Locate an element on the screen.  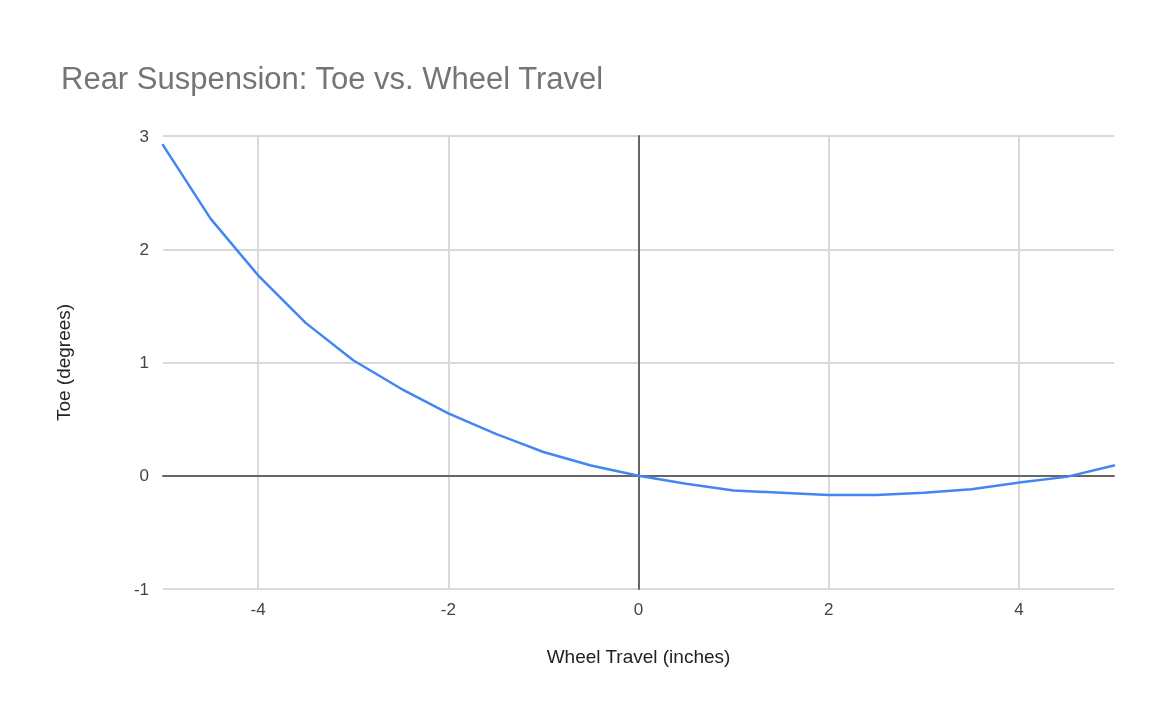
y-tick-label: 0 is located at coordinates (144, 476).